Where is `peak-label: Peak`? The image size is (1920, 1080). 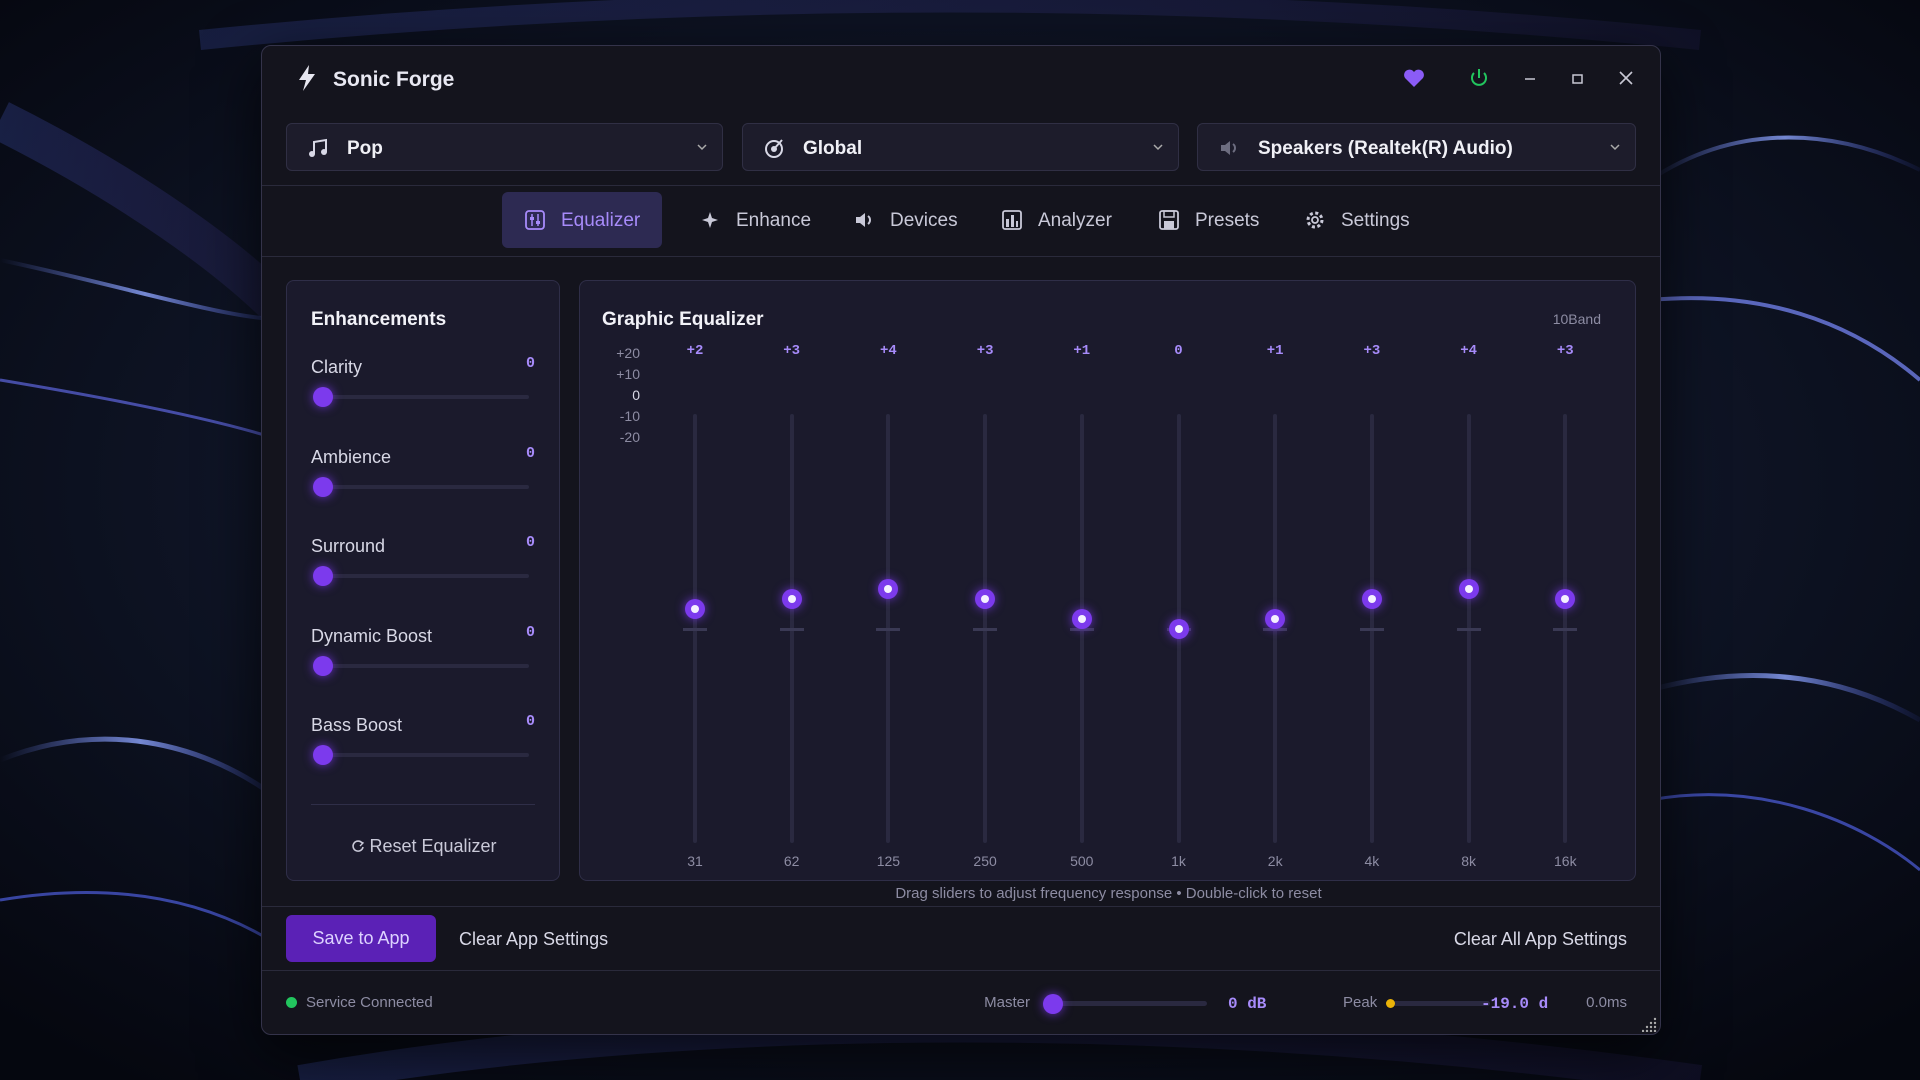
peak-label: Peak is located at coordinates (1360, 1002).